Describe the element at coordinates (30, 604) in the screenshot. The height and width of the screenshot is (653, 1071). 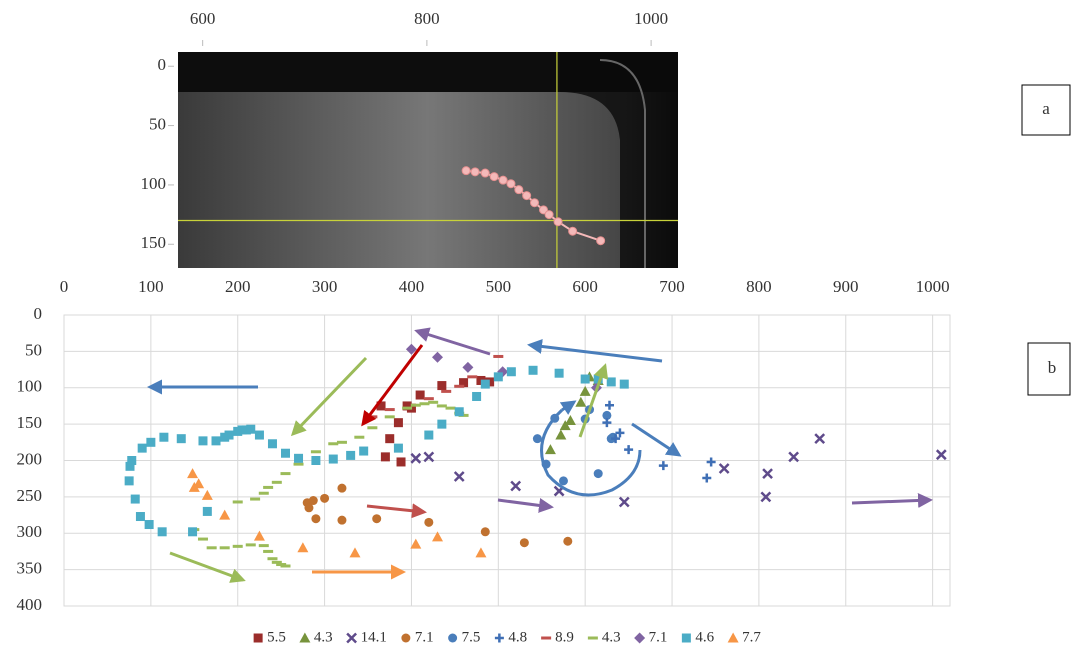
I see `y-tick-label: 400` at that location.